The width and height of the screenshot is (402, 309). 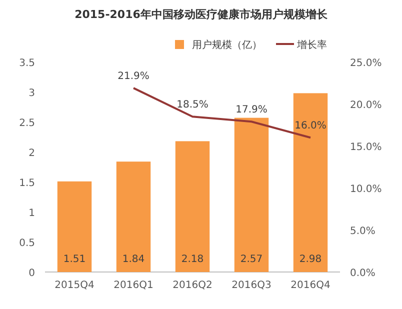 What do you see at coordinates (310, 285) in the screenshot?
I see `x-tick-label: 2016Q4` at bounding box center [310, 285].